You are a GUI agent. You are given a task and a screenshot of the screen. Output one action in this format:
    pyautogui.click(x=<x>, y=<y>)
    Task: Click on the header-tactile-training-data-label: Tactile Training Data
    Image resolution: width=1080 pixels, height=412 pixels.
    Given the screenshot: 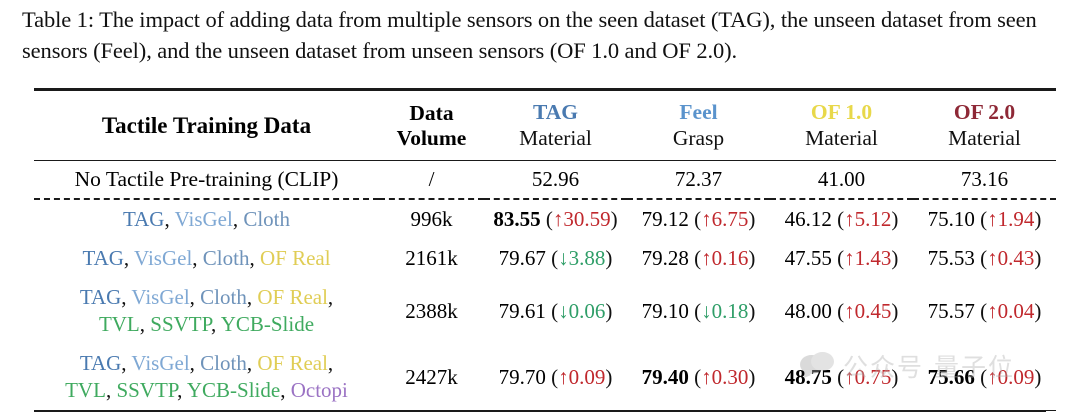 What is the action you would take?
    pyautogui.click(x=206, y=125)
    